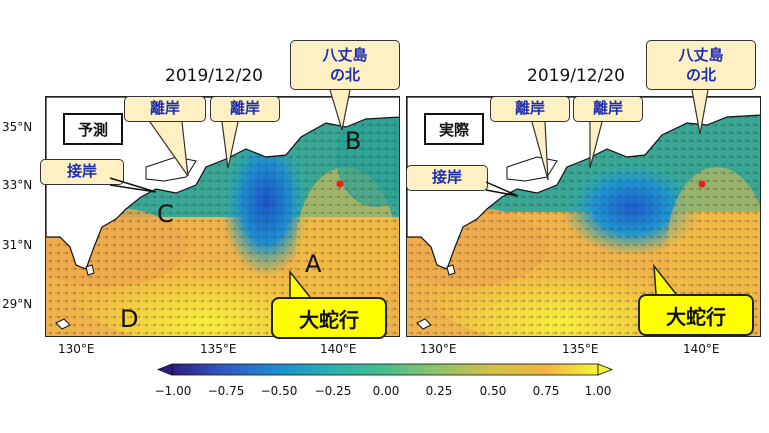  I want to click on lon-tick-130-right: 130°E, so click(438, 349).